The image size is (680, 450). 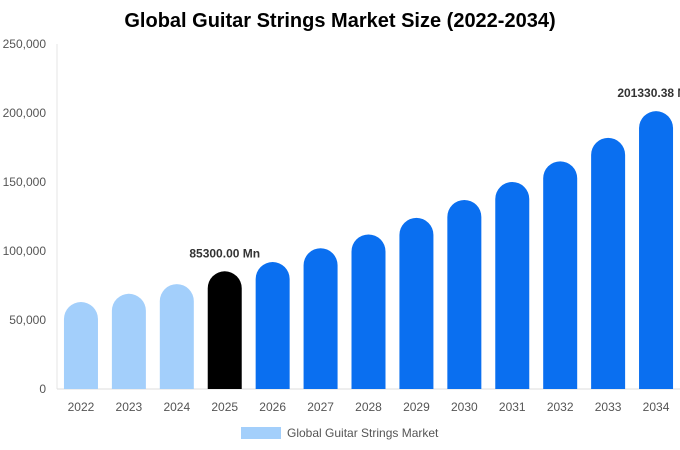 I want to click on legend: Global Guitar Strings Market, so click(x=340, y=433).